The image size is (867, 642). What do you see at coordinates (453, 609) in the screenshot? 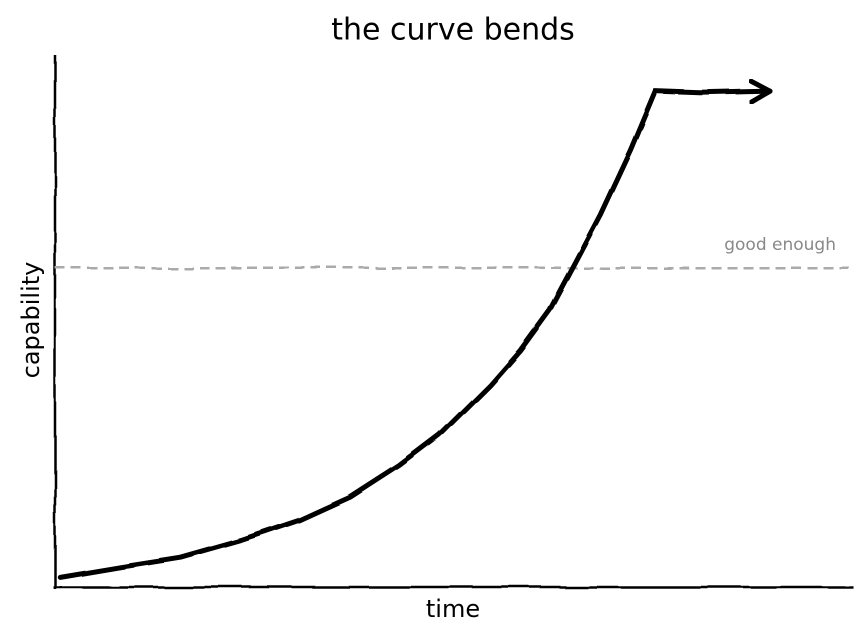
I see `x-axis-label: time` at bounding box center [453, 609].